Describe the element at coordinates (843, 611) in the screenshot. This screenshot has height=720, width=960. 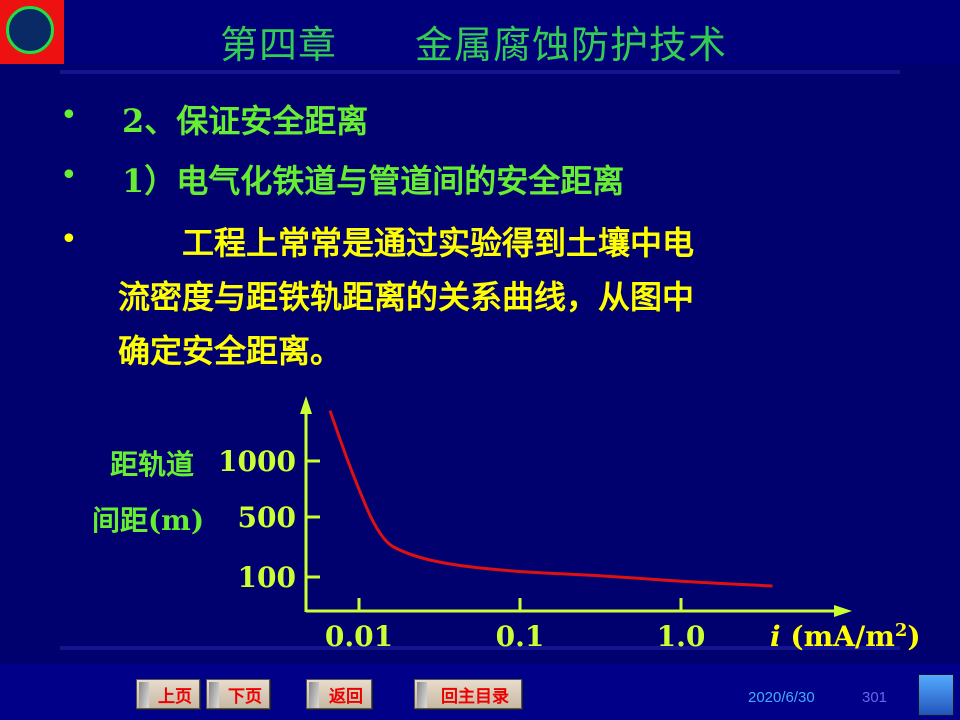
I see `x-axis-arrow` at that location.